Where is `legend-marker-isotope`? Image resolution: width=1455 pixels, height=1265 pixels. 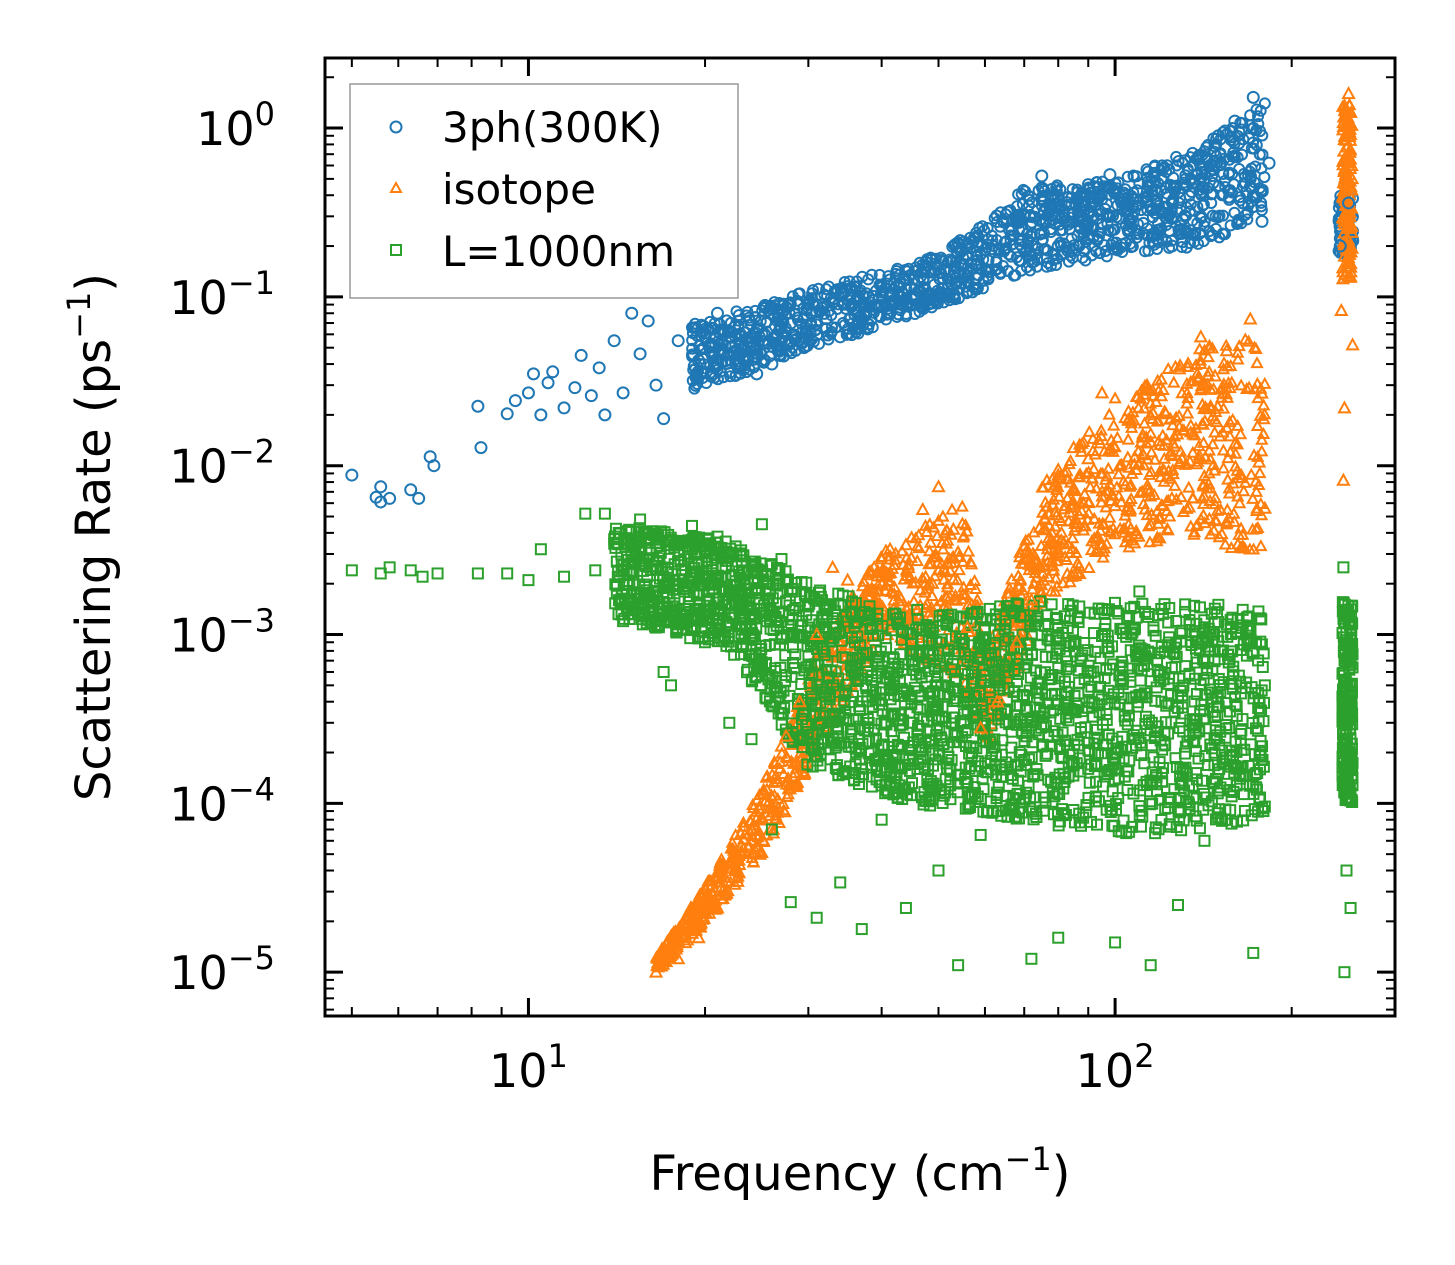
legend-marker-isotope is located at coordinates (396, 186).